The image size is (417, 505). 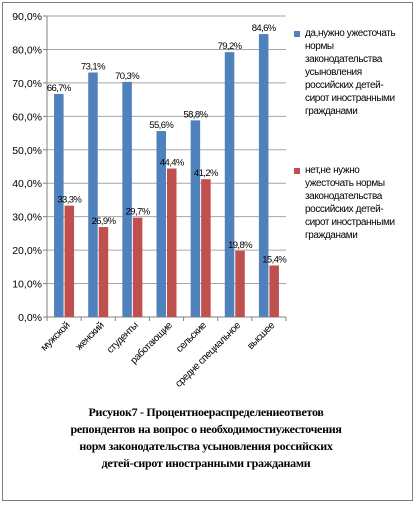 I want to click on data-label: 29,7%, so click(x=138, y=212).